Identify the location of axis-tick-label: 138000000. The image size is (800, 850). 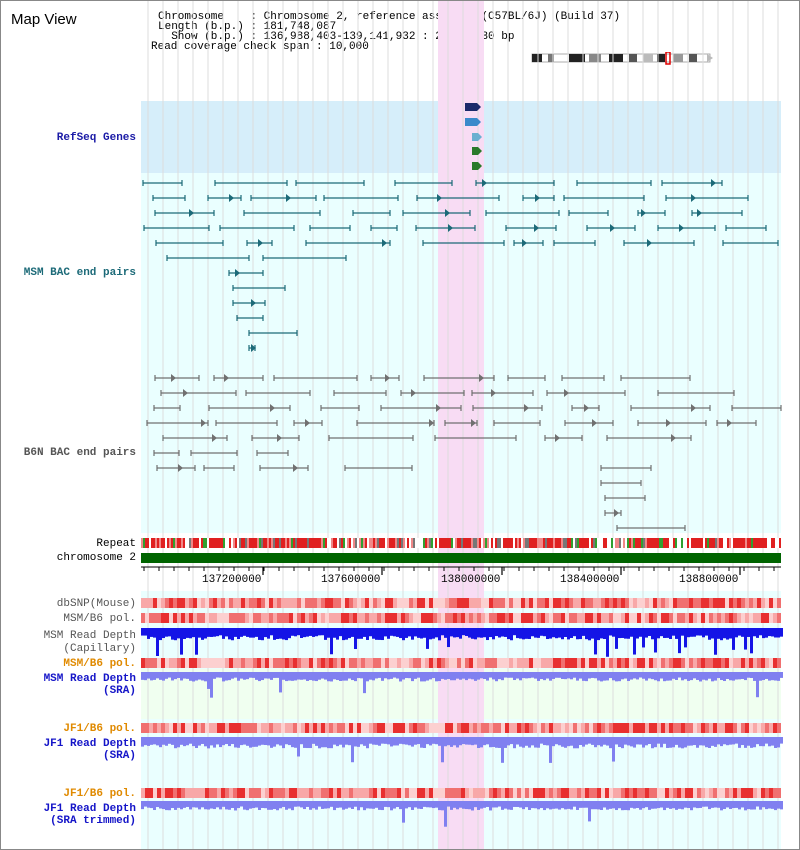
(471, 580).